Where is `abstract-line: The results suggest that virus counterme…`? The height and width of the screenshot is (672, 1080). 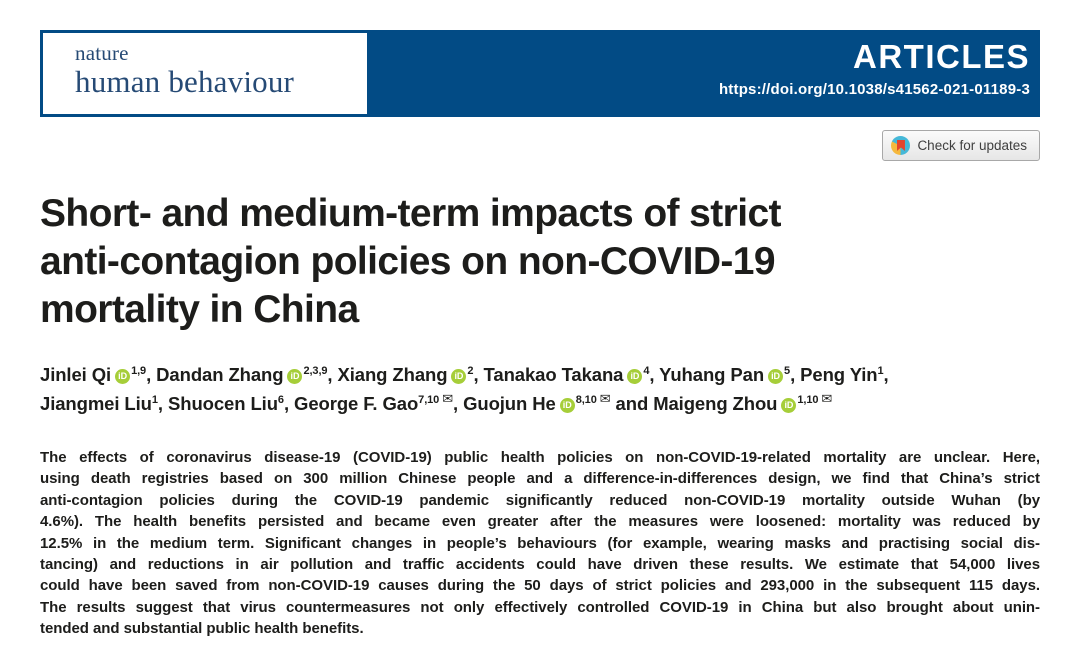 abstract-line: The results suggest that virus counterme… is located at coordinates (540, 607).